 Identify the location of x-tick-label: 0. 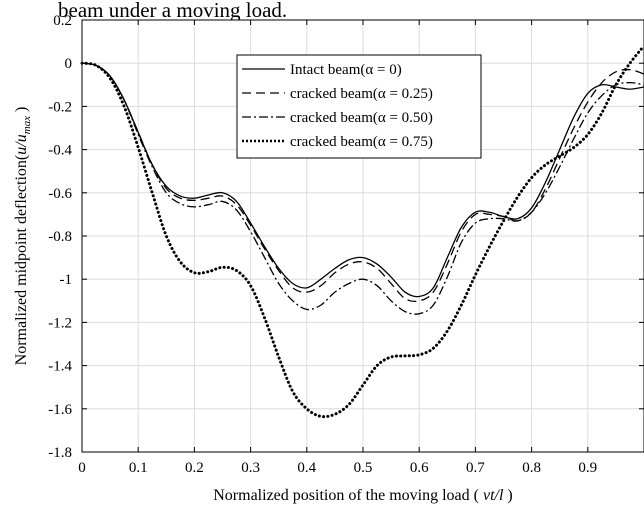
(82, 468).